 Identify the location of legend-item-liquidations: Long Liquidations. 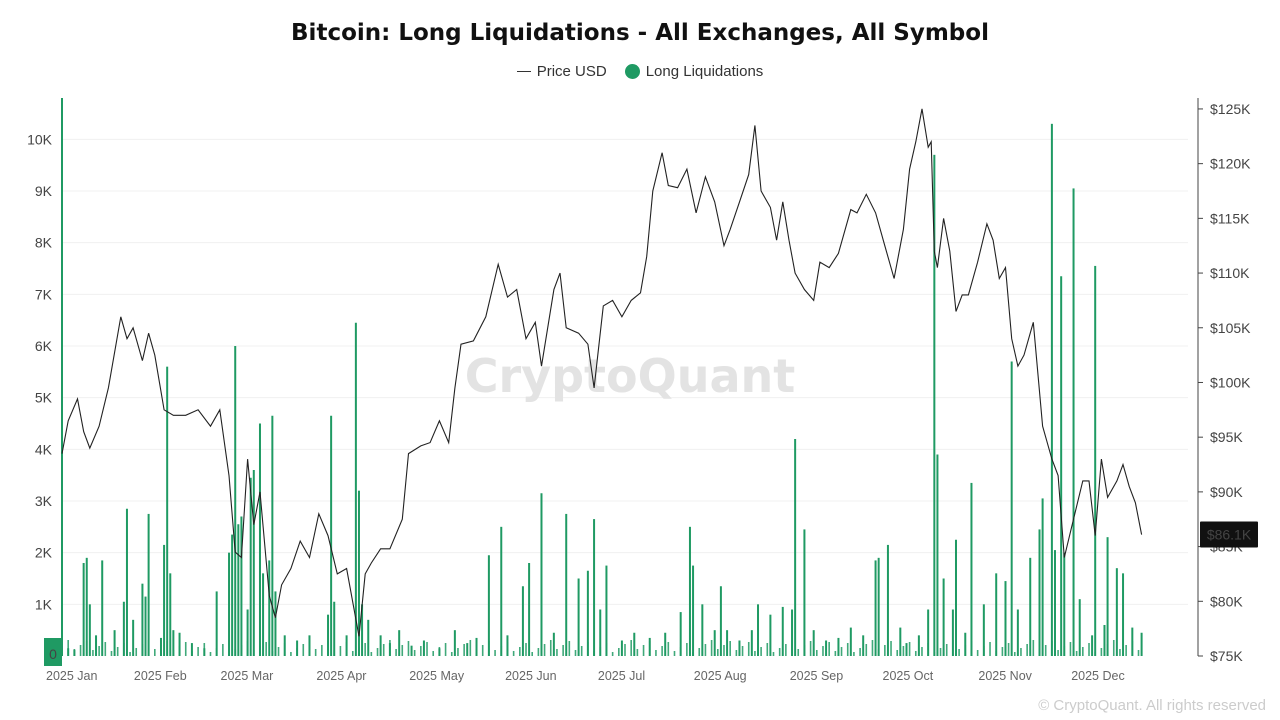
(694, 71).